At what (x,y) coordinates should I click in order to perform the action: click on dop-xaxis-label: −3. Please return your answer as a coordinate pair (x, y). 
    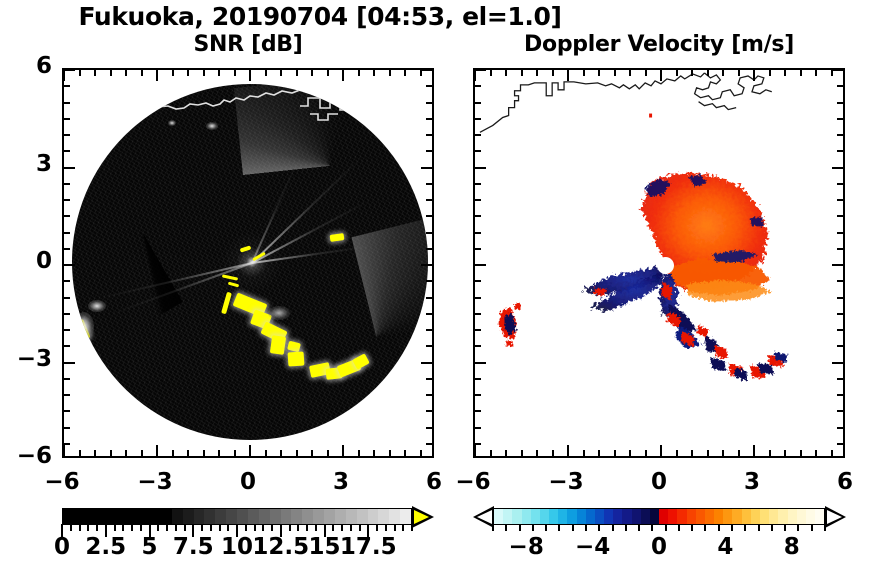
    Looking at the image, I should click on (566, 482).